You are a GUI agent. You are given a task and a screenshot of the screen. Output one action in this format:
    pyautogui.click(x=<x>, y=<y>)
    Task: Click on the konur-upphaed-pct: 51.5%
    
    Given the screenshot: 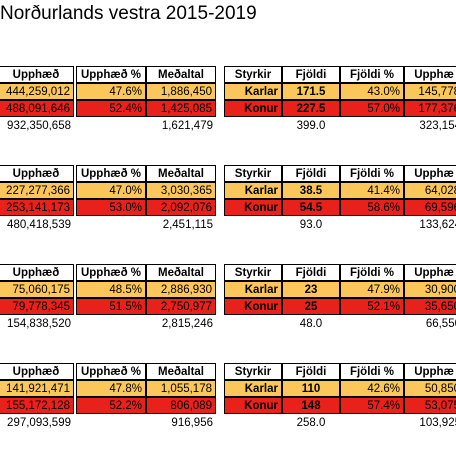 What is the action you would take?
    pyautogui.click(x=111, y=306)
    